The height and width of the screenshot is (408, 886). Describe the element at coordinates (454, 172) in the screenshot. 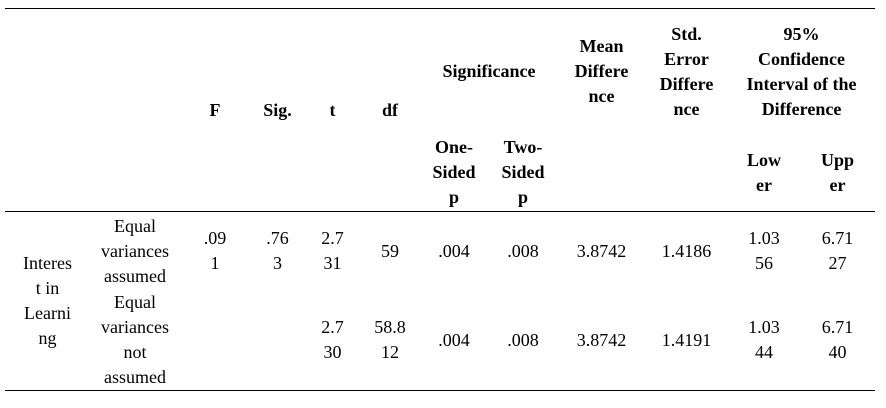

I see `header-one-sided-p: One-Sided p` at that location.